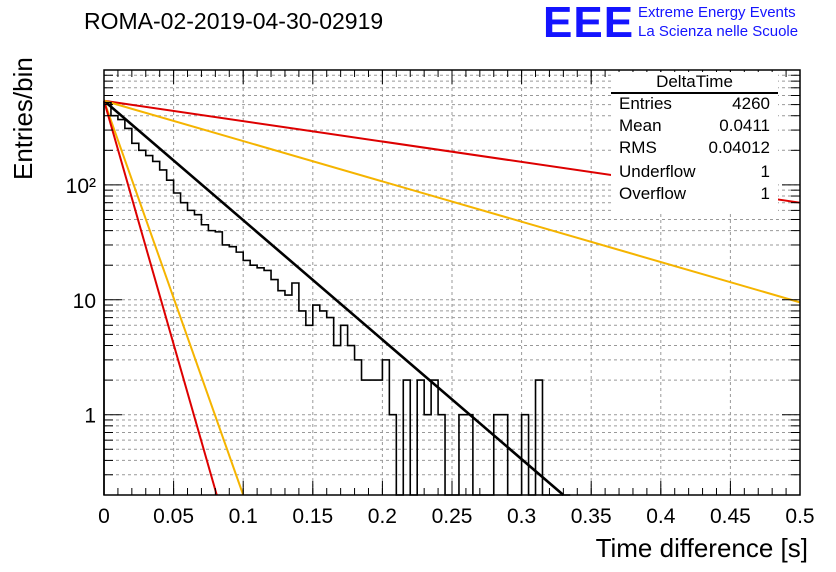  Describe the element at coordinates (452, 516) in the screenshot. I see `x-tick-label: 0.25` at that location.